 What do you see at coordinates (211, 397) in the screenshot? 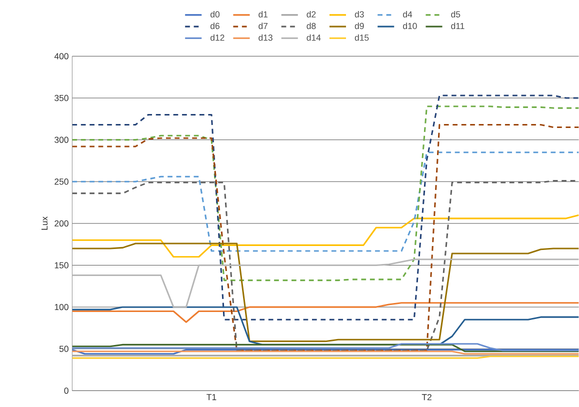
I see `x-tick-label: T1` at bounding box center [211, 397].